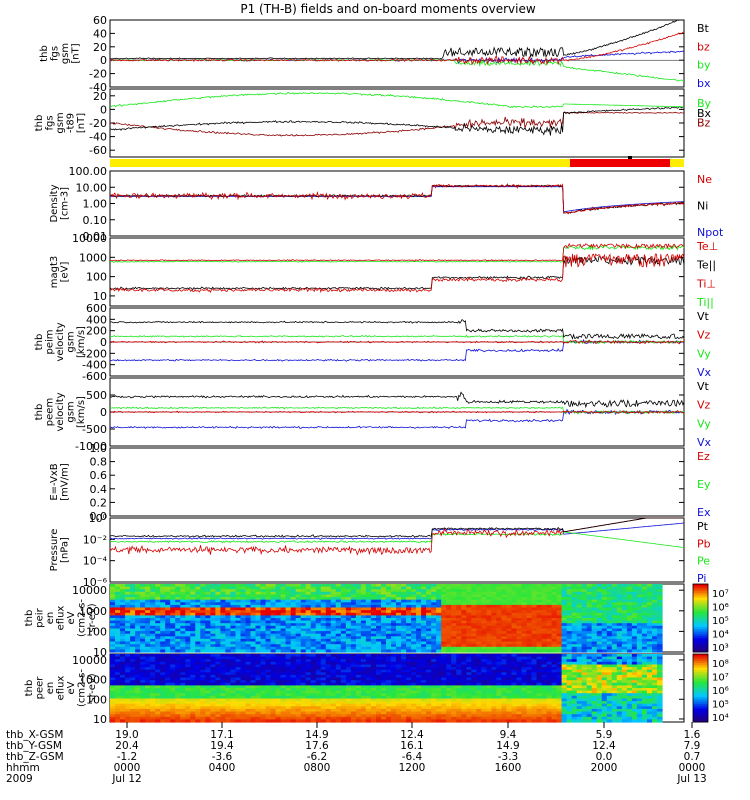 The height and width of the screenshot is (800, 750). I want to click on y-axis-label: gsm, so click(65, 53).